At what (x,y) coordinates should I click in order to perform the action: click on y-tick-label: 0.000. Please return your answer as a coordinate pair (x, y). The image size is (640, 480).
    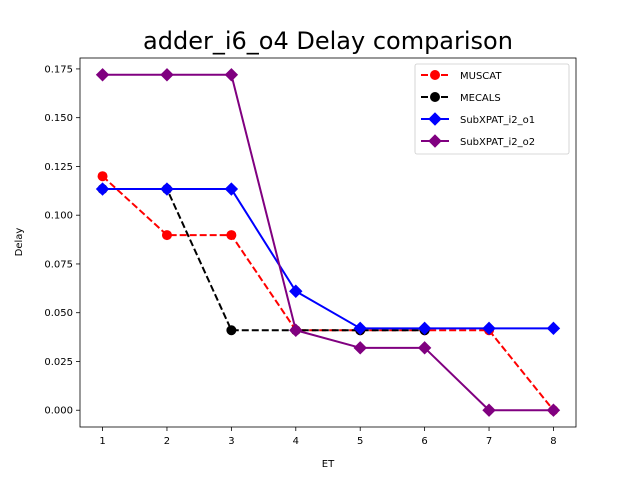
    Looking at the image, I should click on (58, 411).